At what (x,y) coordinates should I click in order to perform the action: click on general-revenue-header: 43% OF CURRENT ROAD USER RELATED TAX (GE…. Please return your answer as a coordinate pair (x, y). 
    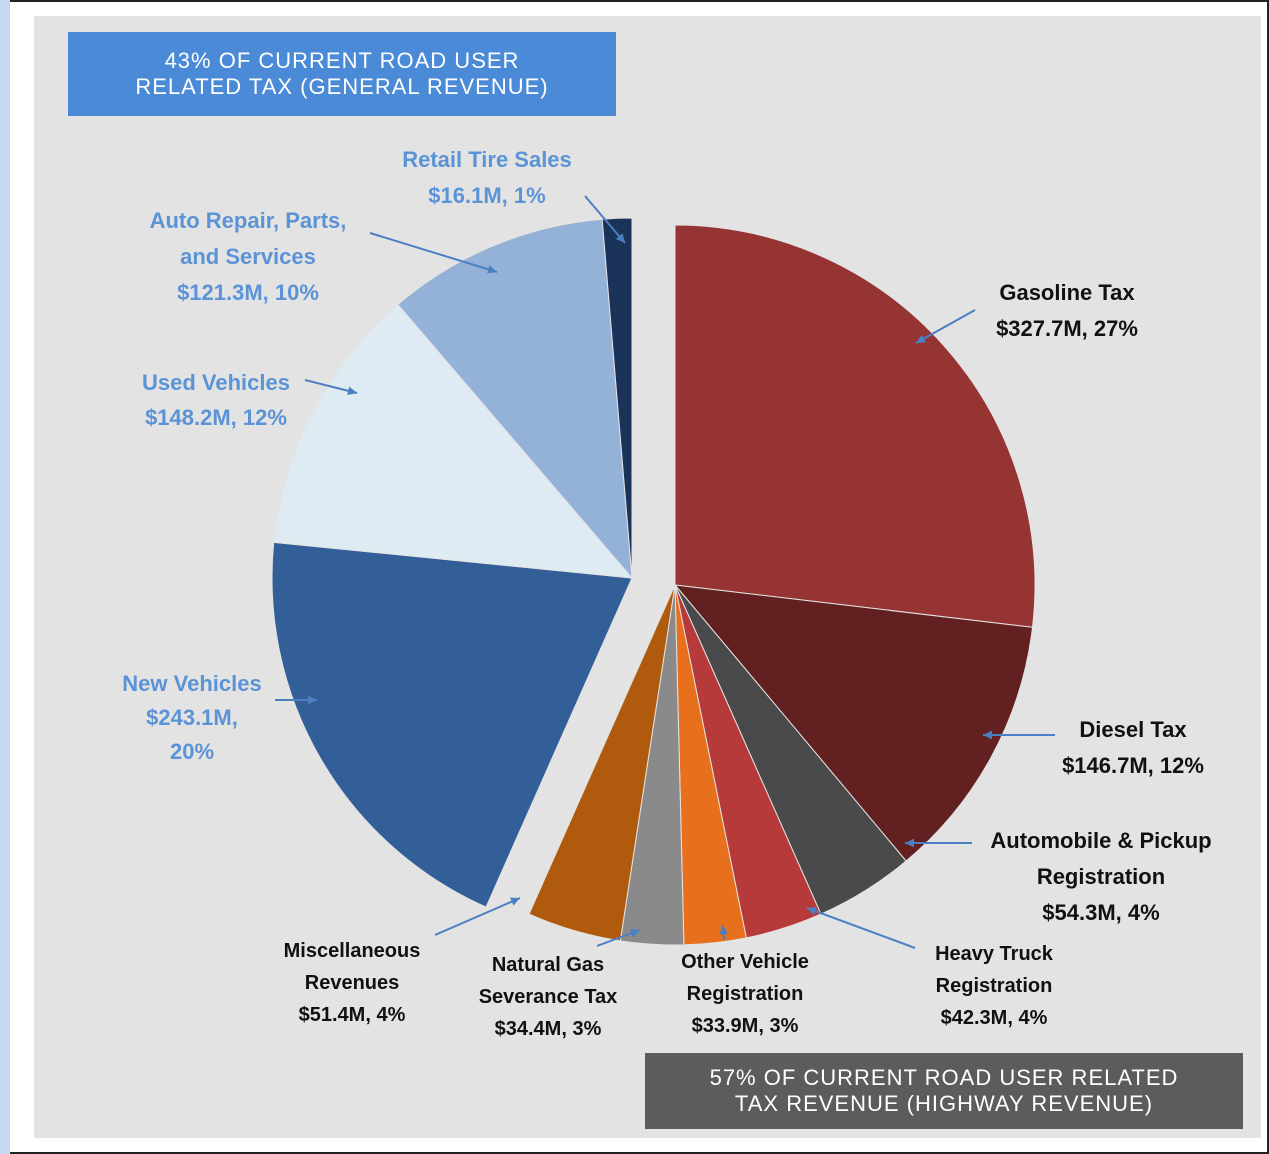
    Looking at the image, I should click on (342, 74).